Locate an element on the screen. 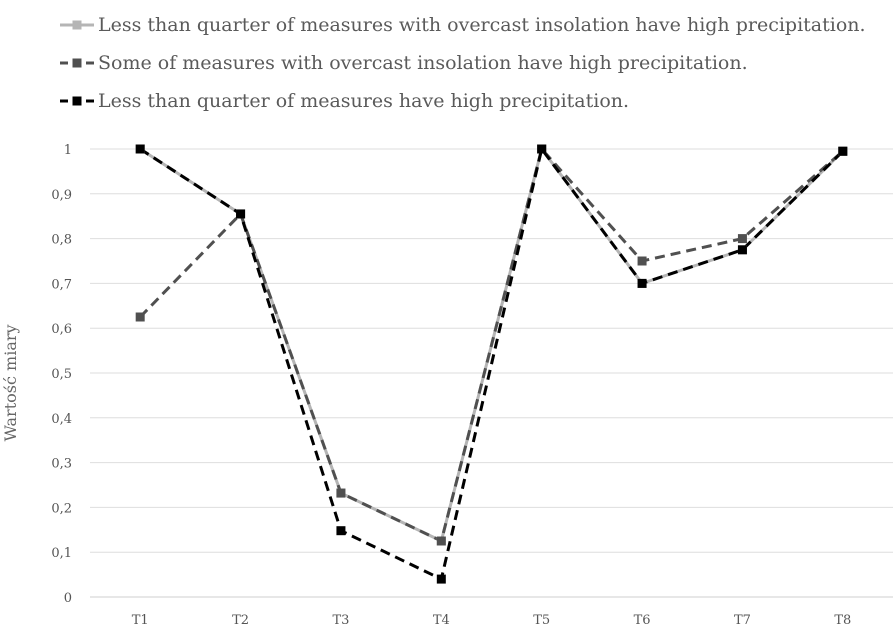  y-axis-title: Wartość miary is located at coordinates (10, 382).